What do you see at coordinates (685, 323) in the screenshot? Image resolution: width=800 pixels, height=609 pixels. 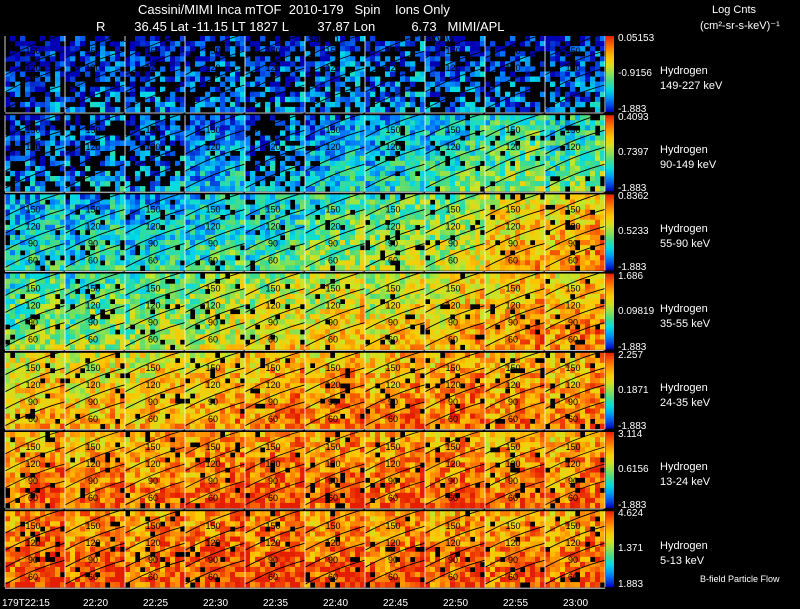 I see `energy-range-label: 35-55 keV` at bounding box center [685, 323].